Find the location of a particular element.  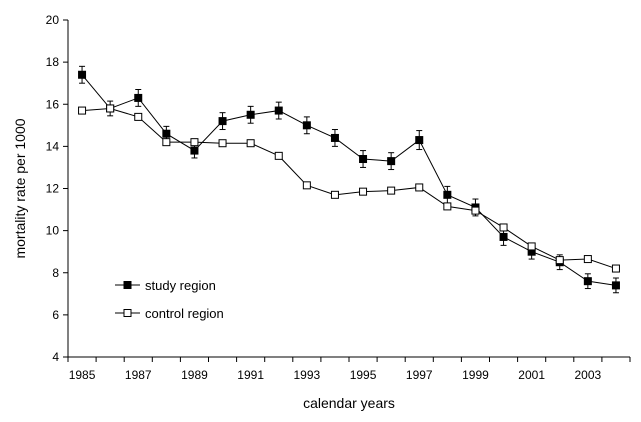

x-tick-label: 1985 is located at coordinates (82, 375).